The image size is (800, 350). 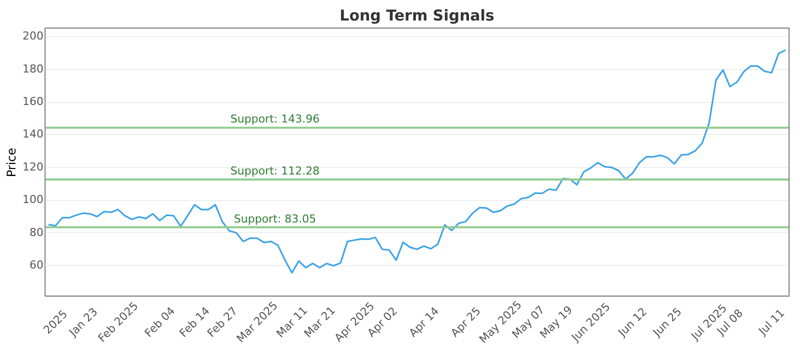 I want to click on y-tick-label: 140, so click(x=33, y=134).